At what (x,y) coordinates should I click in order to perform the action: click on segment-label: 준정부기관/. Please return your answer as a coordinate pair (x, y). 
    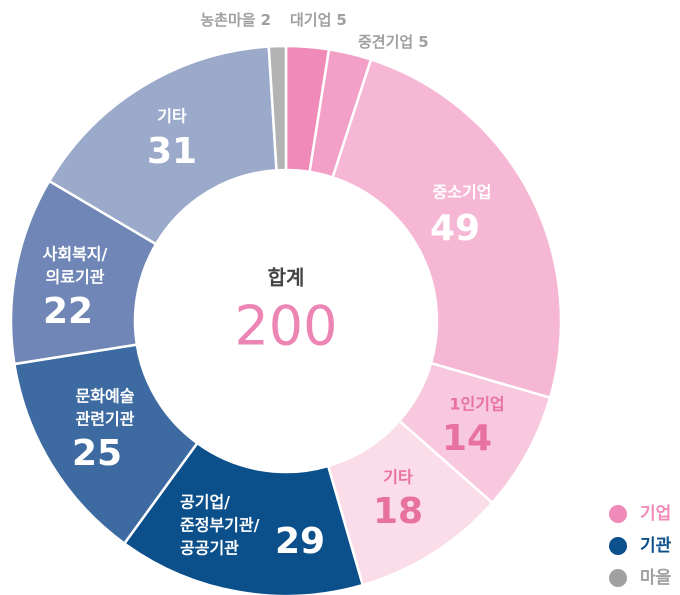
    Looking at the image, I should click on (220, 525).